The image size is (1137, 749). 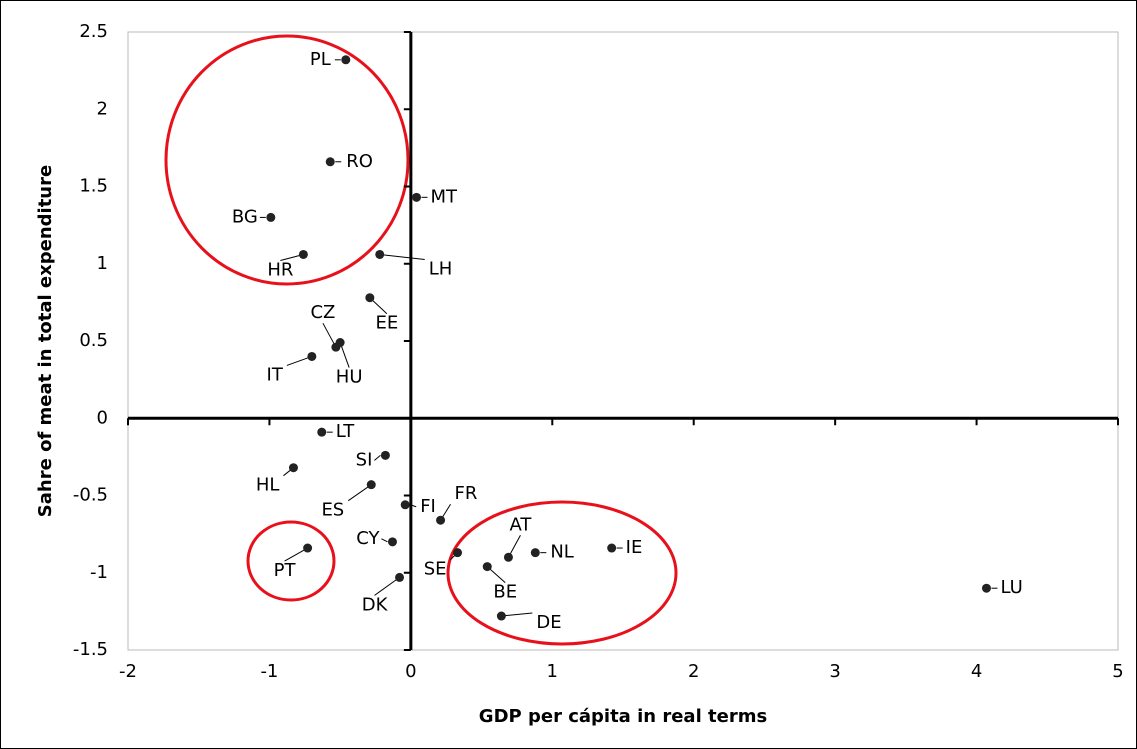 I want to click on x-tick-label: 1, so click(x=552, y=671).